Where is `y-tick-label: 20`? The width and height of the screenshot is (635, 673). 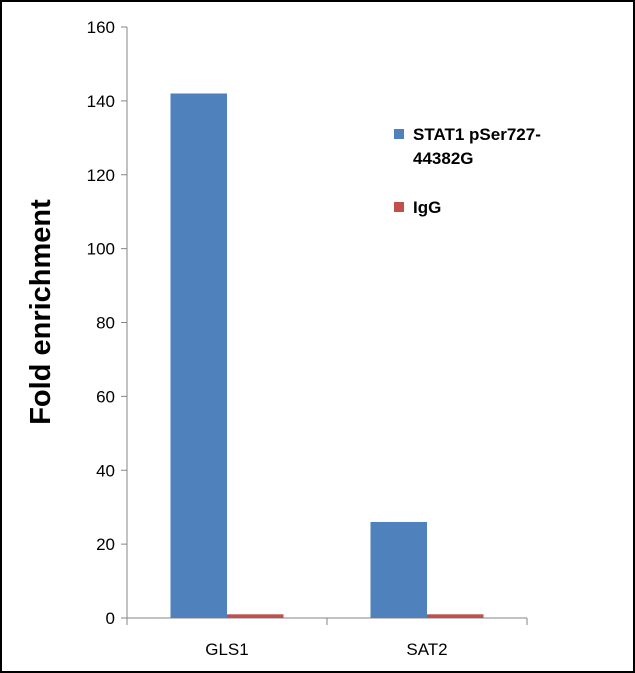 y-tick-label: 20 is located at coordinates (105, 544).